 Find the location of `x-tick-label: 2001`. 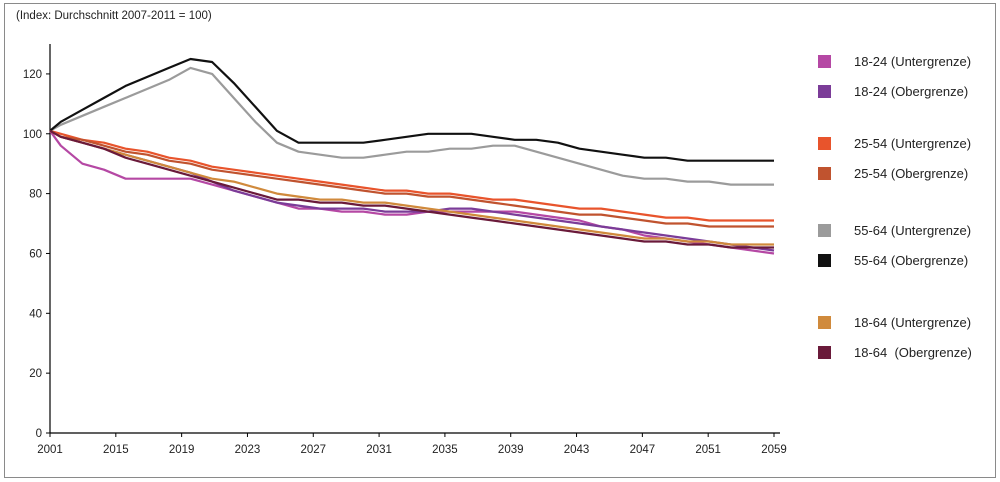

x-tick-label: 2001 is located at coordinates (50, 450).